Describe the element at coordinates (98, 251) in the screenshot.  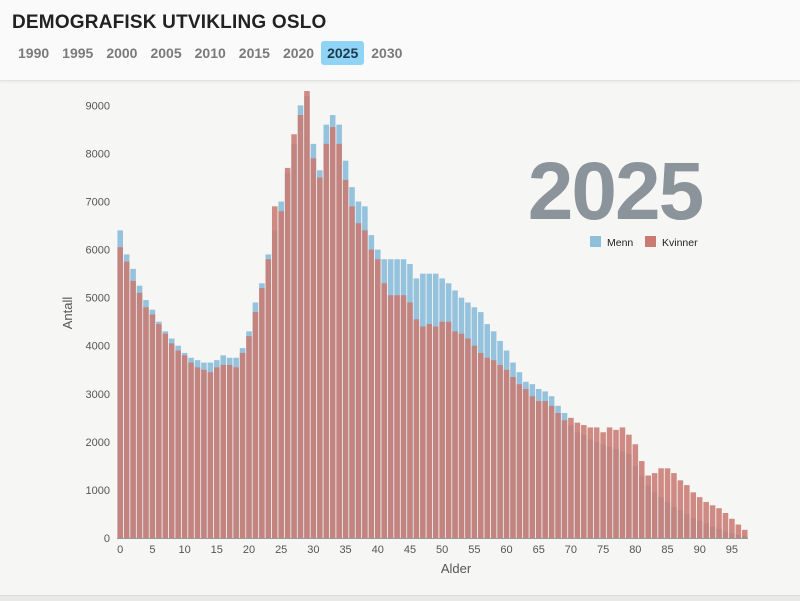
I see `y-tick-label: 6000` at that location.